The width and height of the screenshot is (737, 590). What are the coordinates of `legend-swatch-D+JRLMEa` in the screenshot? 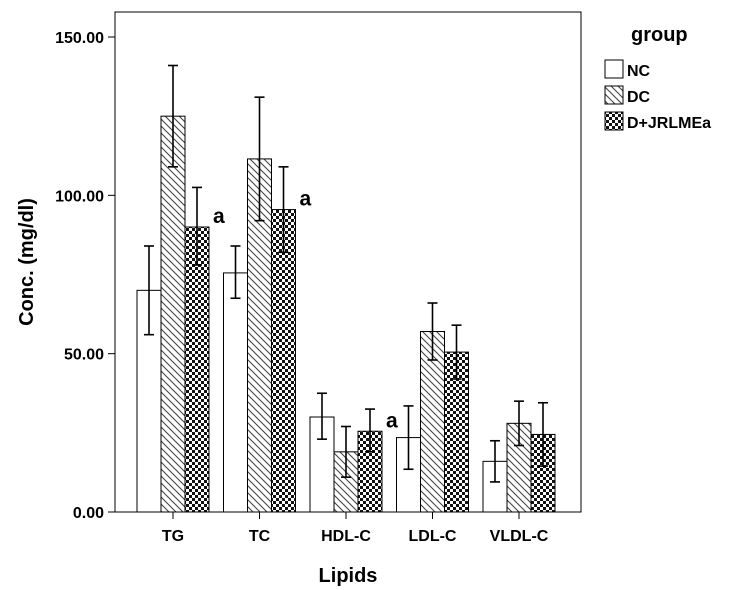 It's located at (614, 121).